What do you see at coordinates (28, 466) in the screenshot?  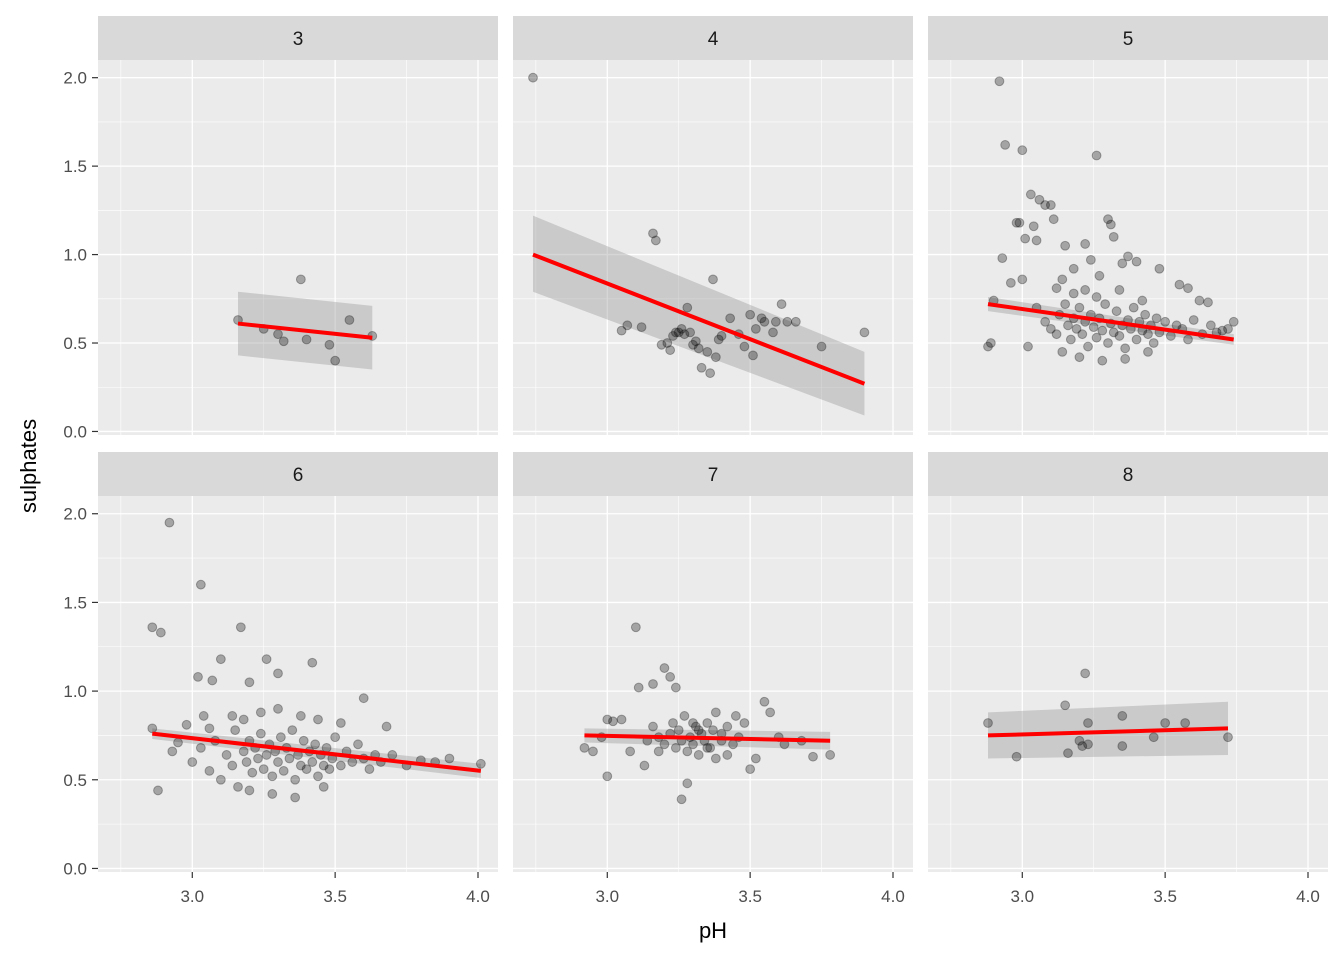 I see `y-axis-title: sulphates` at bounding box center [28, 466].